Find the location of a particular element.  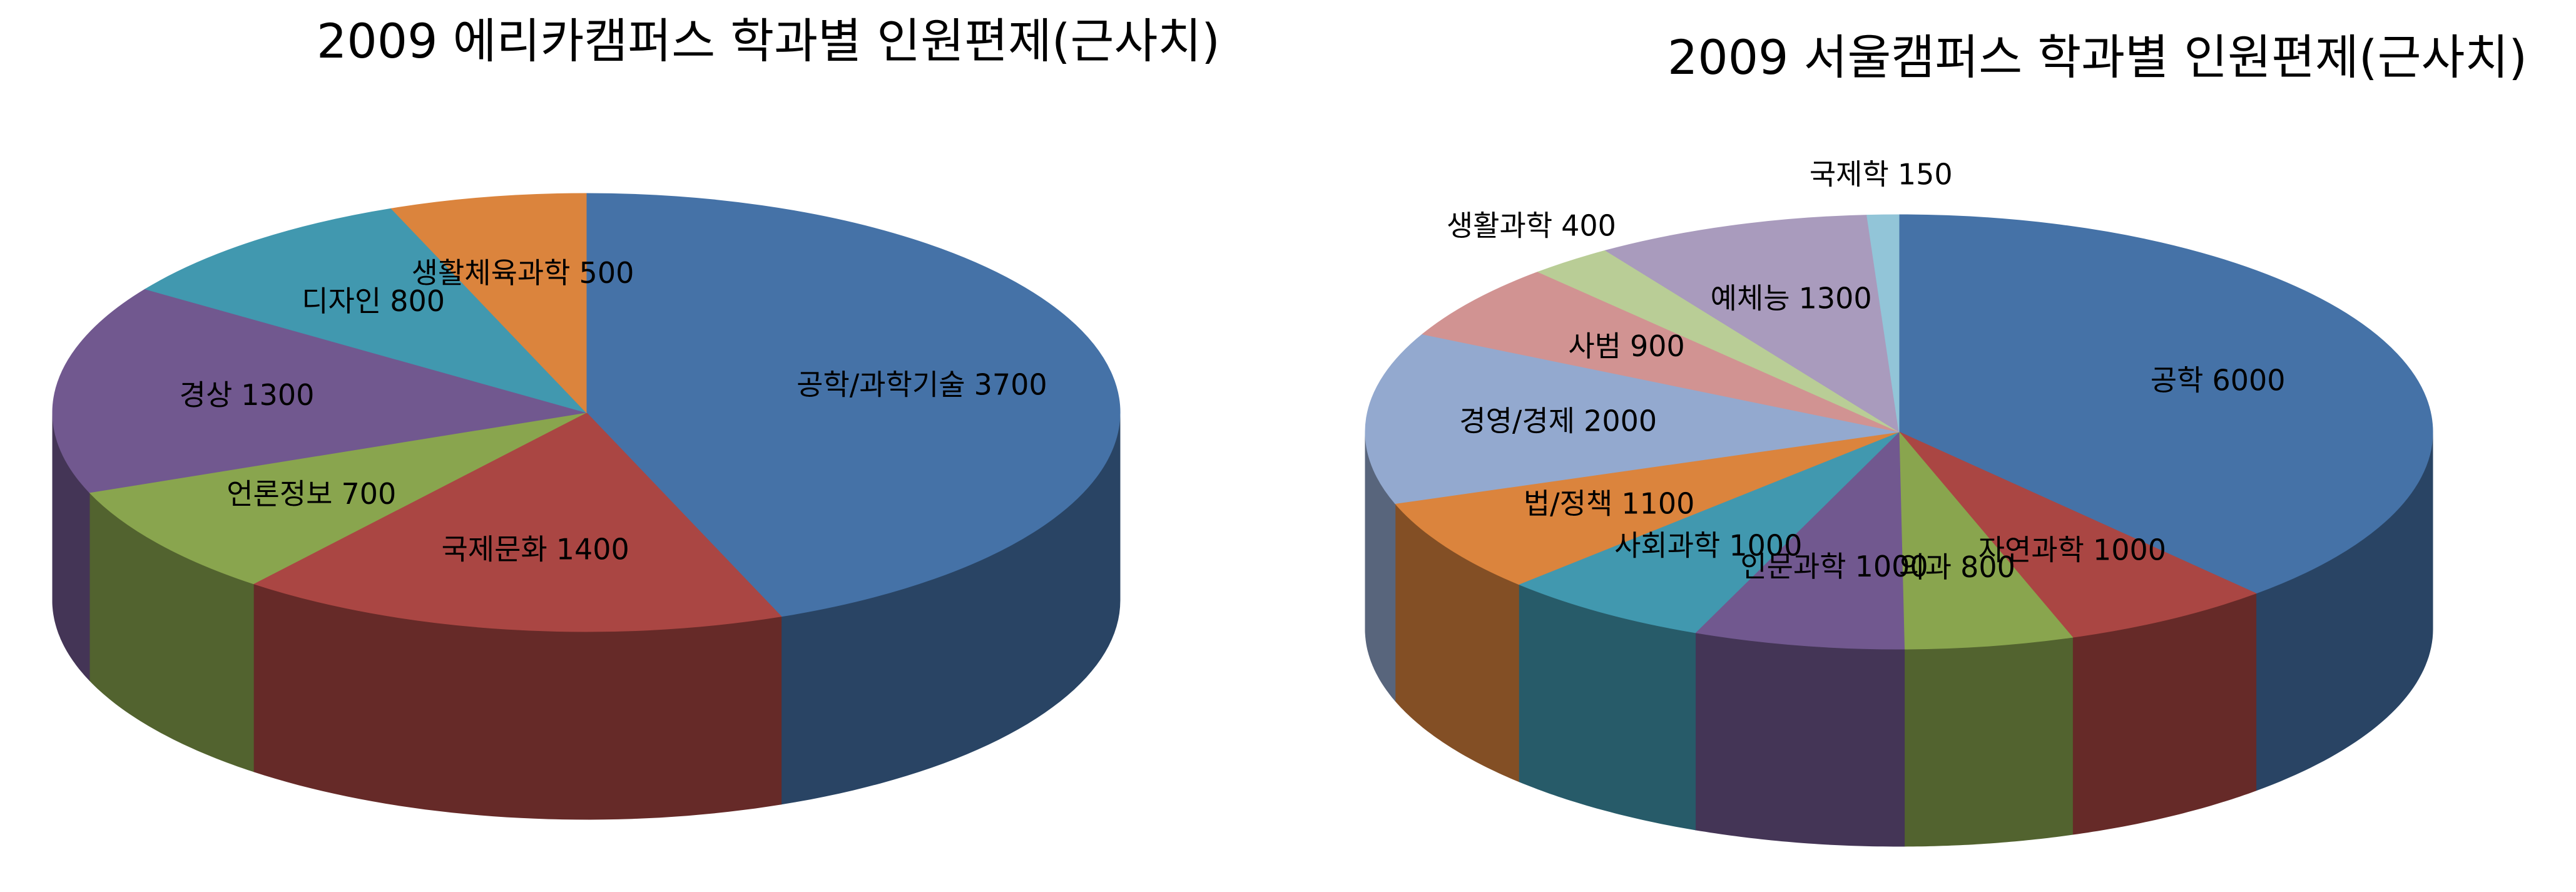

category-label: 인문과학 is located at coordinates (1793, 566).